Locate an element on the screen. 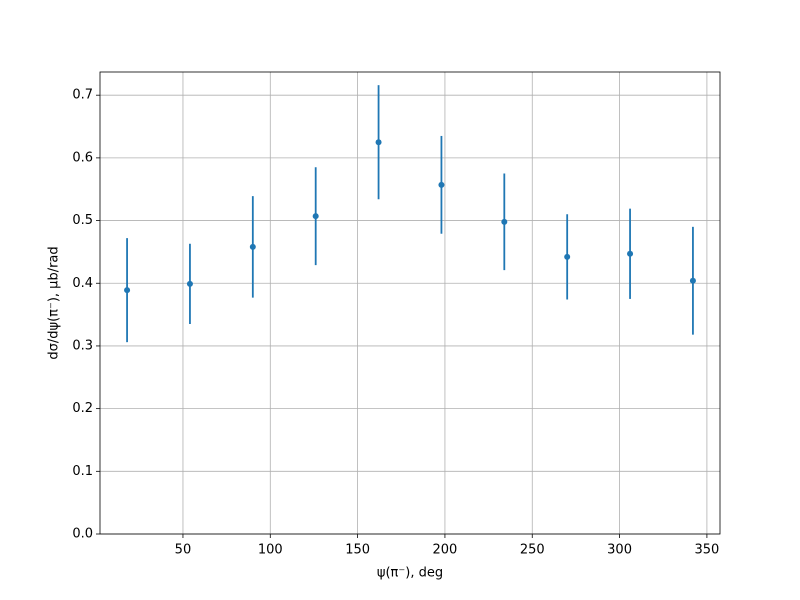 The image size is (800, 600). x-tick-label: 100 is located at coordinates (270, 550).